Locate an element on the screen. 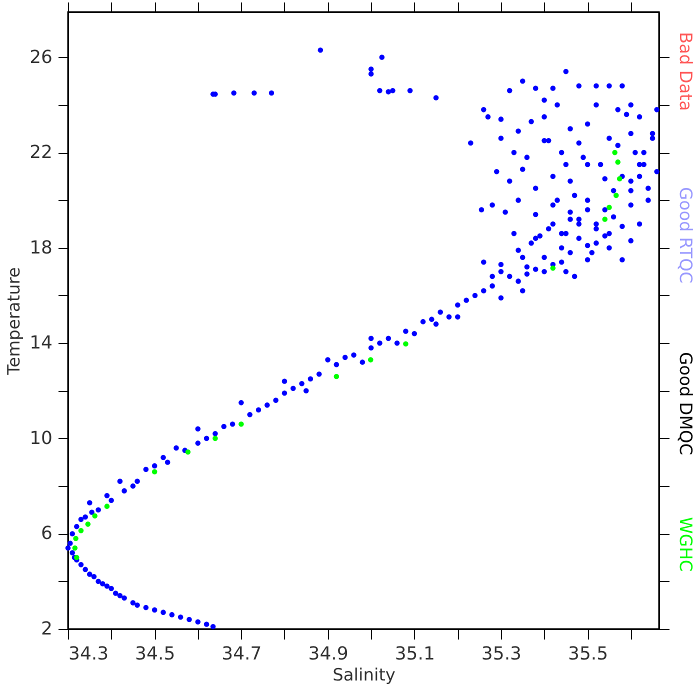 The height and width of the screenshot is (700, 700). legend-label: Good DMQC is located at coordinates (685, 404).